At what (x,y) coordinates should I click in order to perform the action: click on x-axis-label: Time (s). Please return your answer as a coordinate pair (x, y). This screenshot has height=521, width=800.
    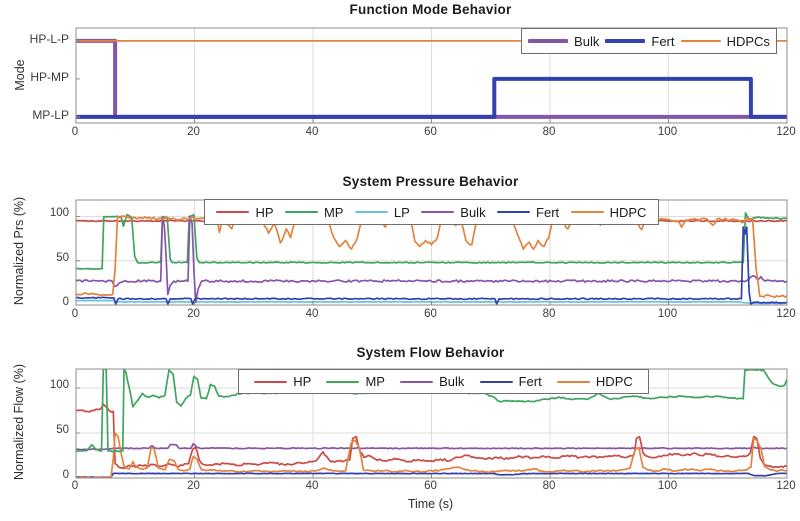
    Looking at the image, I should click on (430, 504).